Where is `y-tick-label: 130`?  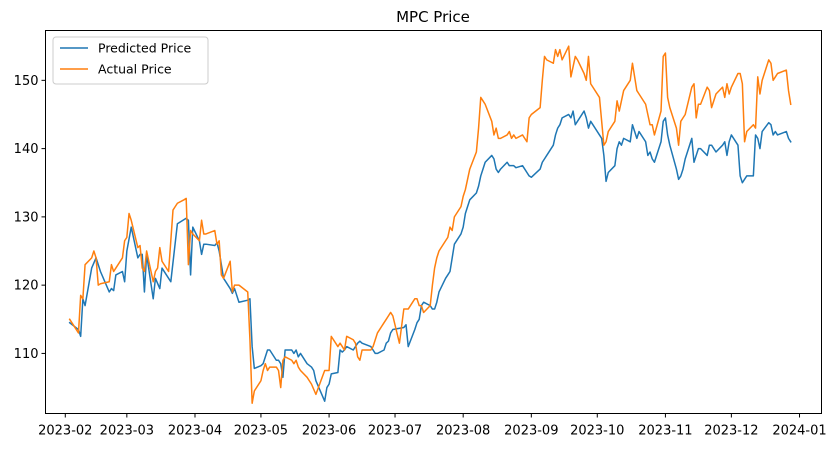 y-tick-label: 130 is located at coordinates (26, 217).